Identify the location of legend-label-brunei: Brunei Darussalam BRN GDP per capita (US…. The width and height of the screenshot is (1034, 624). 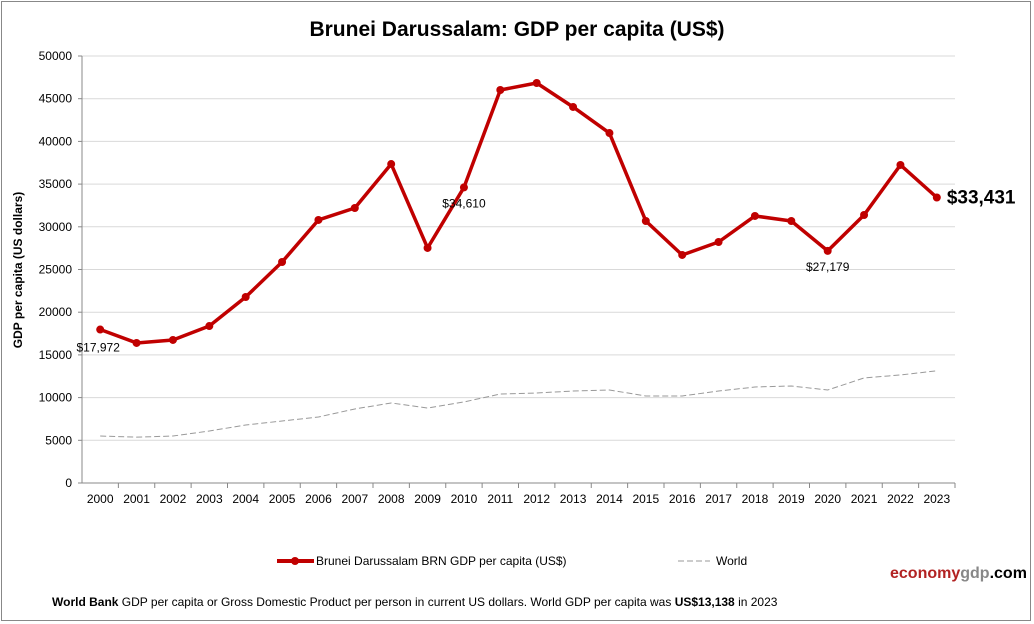
(441, 561).